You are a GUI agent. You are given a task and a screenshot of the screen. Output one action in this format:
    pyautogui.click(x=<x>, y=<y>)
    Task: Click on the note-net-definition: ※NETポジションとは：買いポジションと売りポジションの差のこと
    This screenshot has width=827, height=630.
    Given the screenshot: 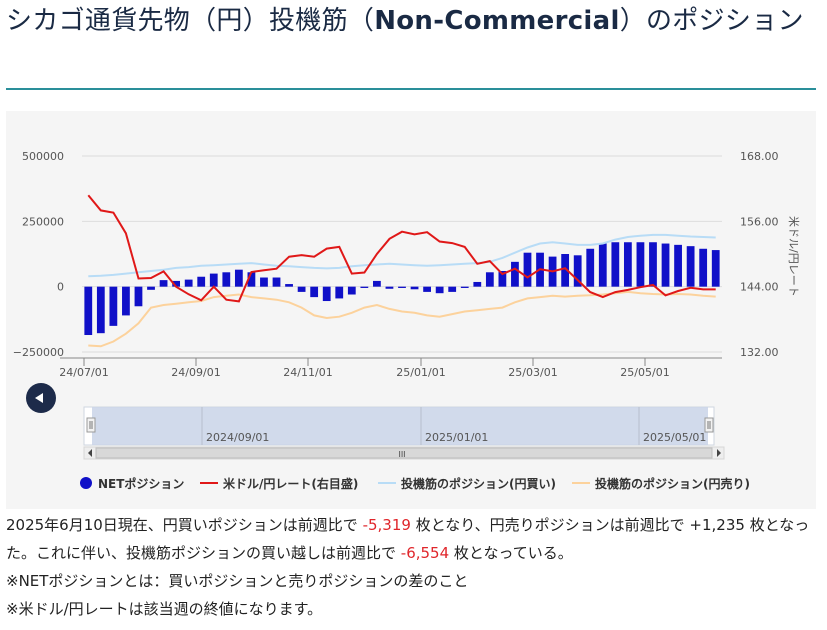 What is the action you would take?
    pyautogui.click(x=237, y=581)
    